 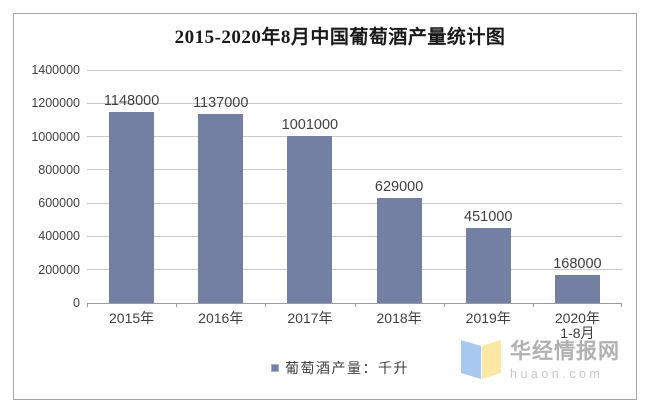 What do you see at coordinates (55, 103) in the screenshot?
I see `y-axis-label: 1200000` at bounding box center [55, 103].